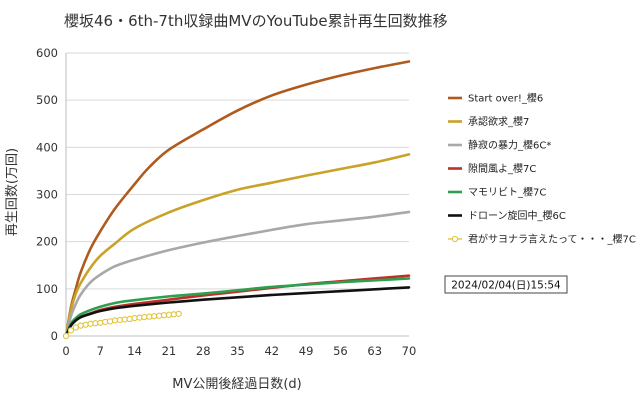 This screenshot has height=401, width=640. I want to click on y-tick-label: 200, so click(47, 242).